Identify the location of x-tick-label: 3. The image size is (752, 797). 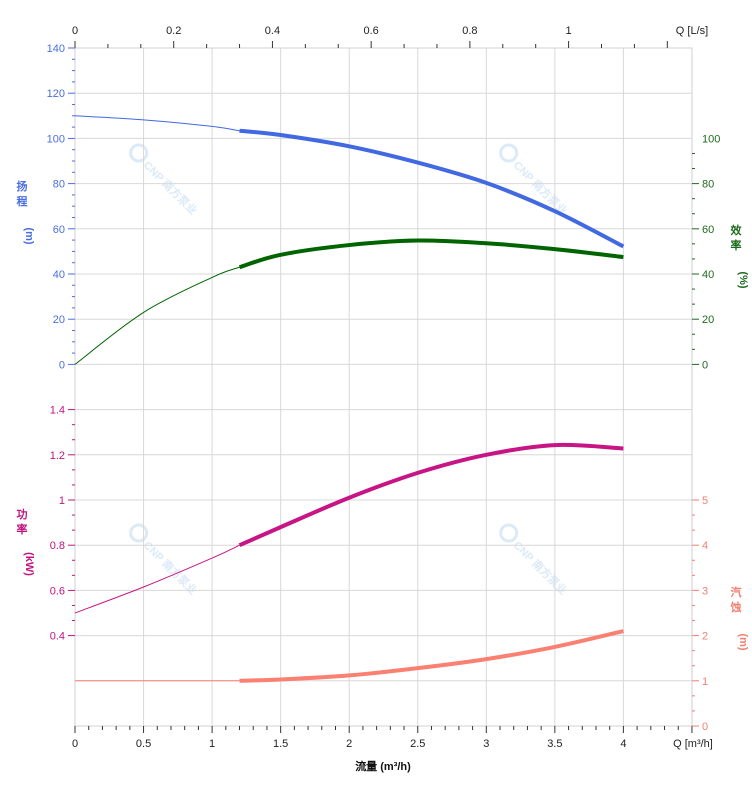
(486, 744).